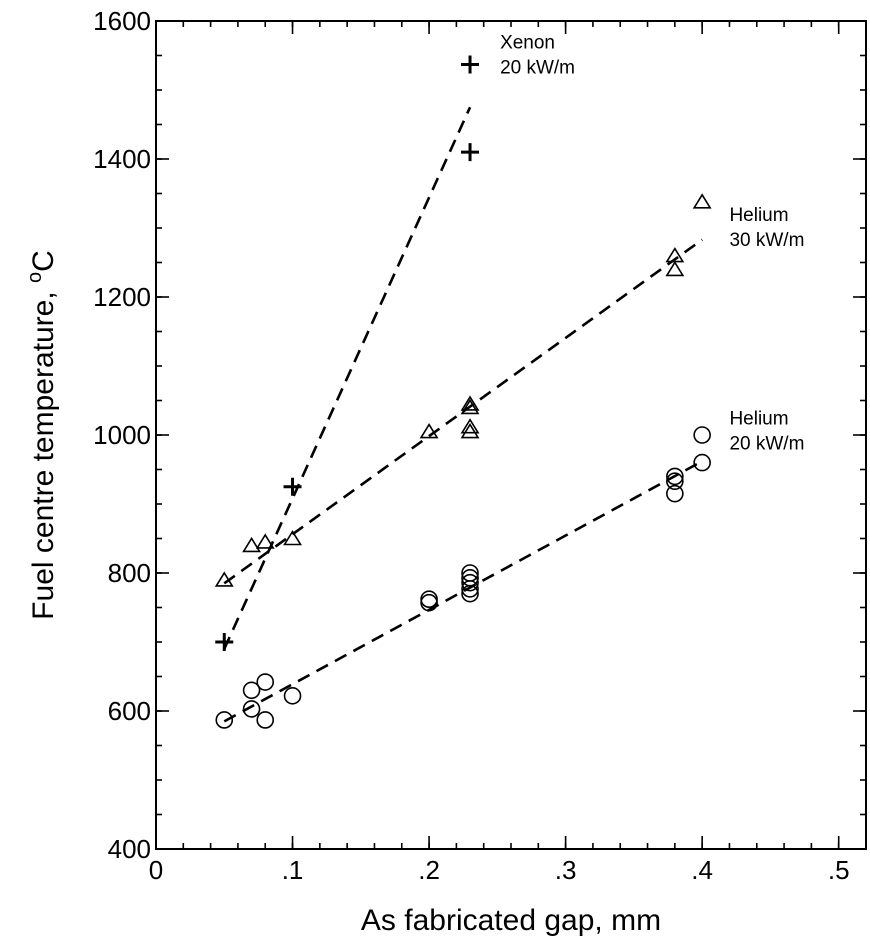  What do you see at coordinates (42, 435) in the screenshot?
I see `y-axis-title: Fuel centre temperature, oC` at bounding box center [42, 435].